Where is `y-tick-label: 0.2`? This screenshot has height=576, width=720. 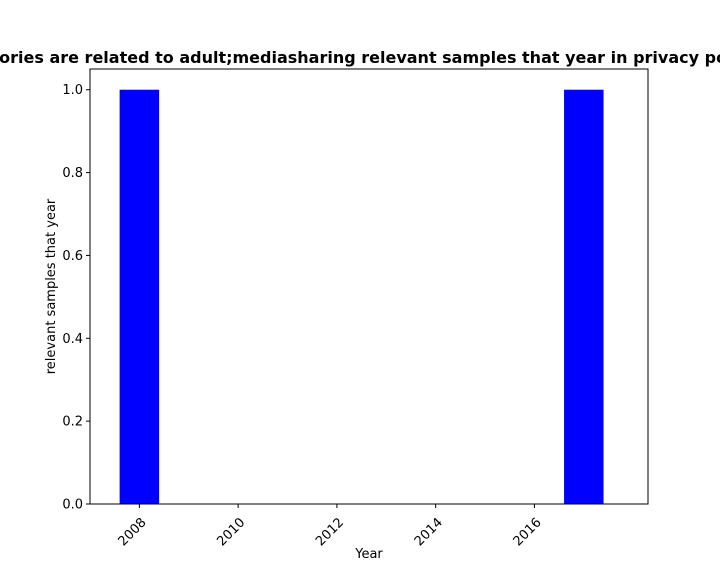 y-tick-label: 0.2 is located at coordinates (72, 422).